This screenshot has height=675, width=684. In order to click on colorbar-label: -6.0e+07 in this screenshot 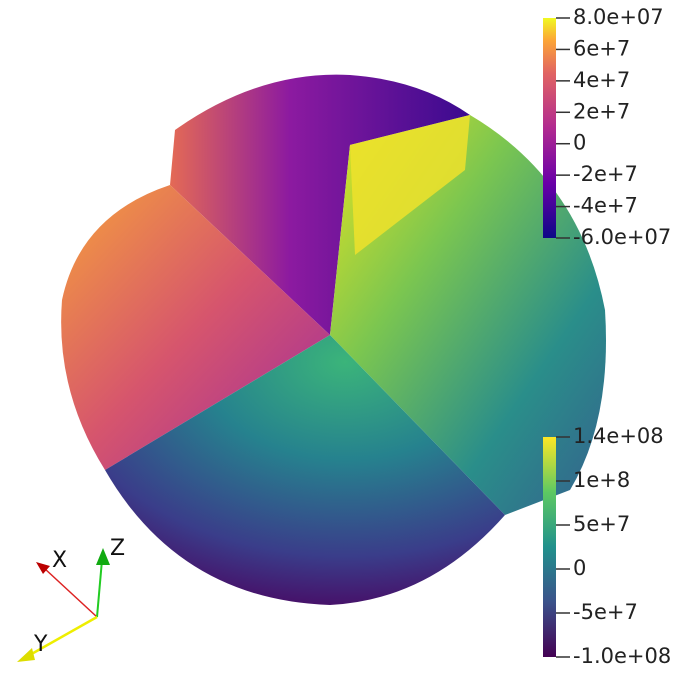, I will do `click(622, 237)`.